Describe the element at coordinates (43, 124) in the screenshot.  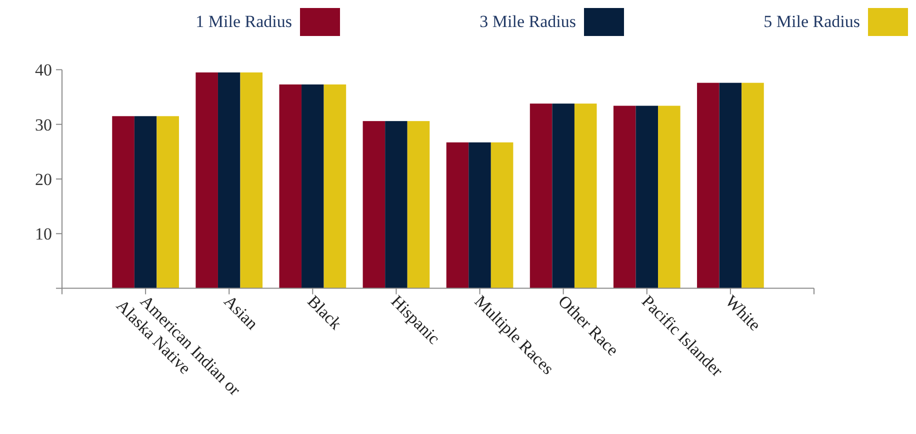
I see `y-tick-label: 30` at that location.